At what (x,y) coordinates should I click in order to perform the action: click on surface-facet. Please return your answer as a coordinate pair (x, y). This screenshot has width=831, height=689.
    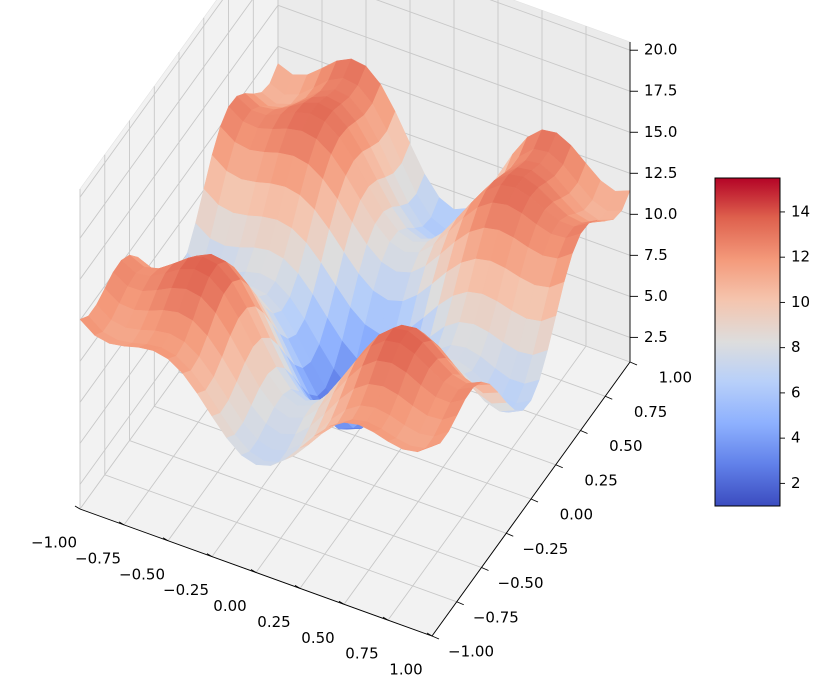
    Looking at the image, I should click on (429, 447).